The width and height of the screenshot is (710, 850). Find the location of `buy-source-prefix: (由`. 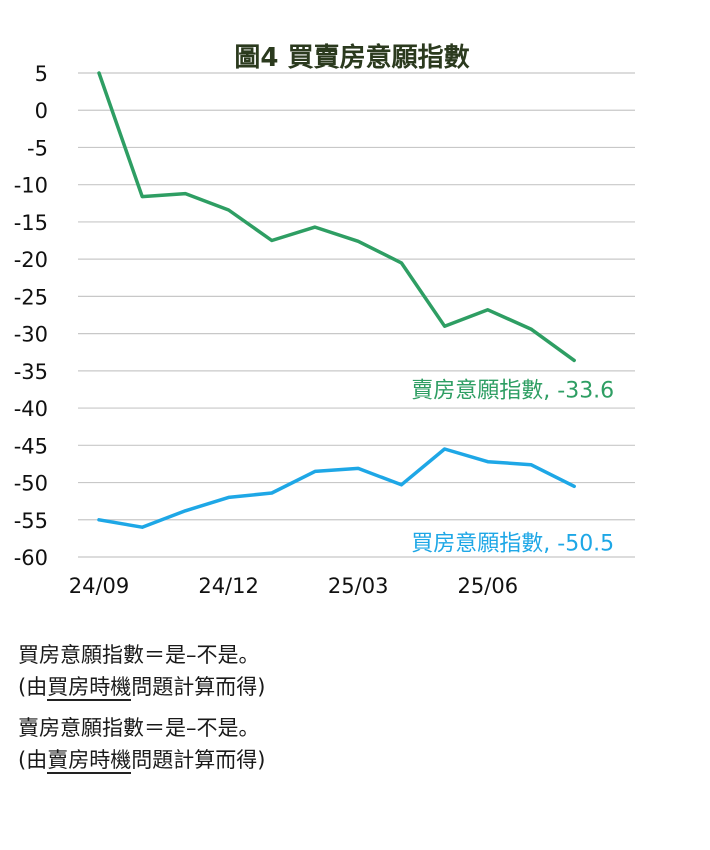

buy-source-prefix: (由 is located at coordinates (33, 686).